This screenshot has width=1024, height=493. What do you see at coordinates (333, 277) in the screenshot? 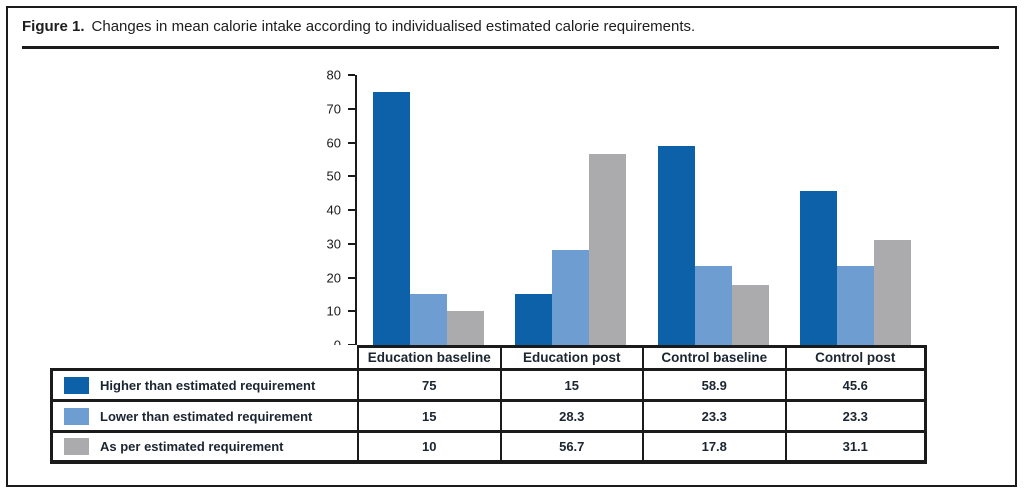
I see `y-tick-label: 20` at bounding box center [333, 277].